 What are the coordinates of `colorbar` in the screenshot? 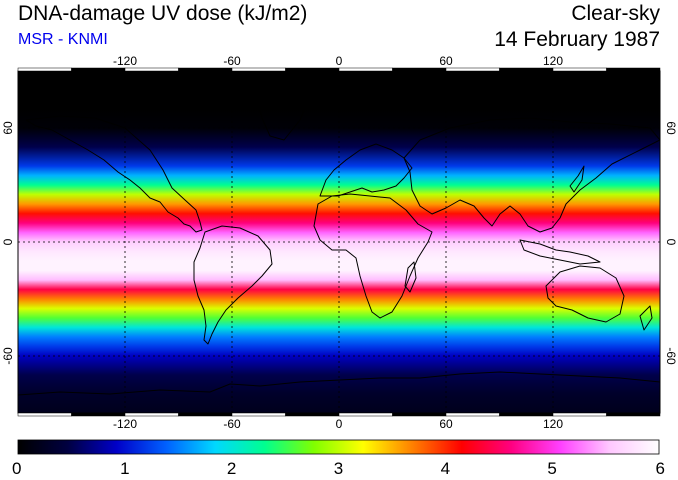 It's located at (338, 447).